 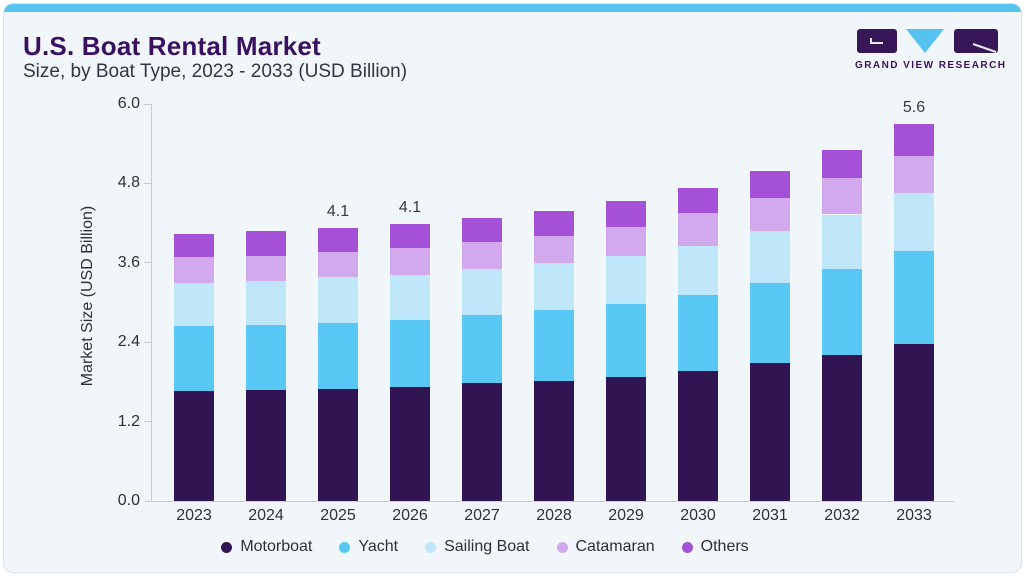 I want to click on bar-value-label-2025: 4.1, so click(x=338, y=211).